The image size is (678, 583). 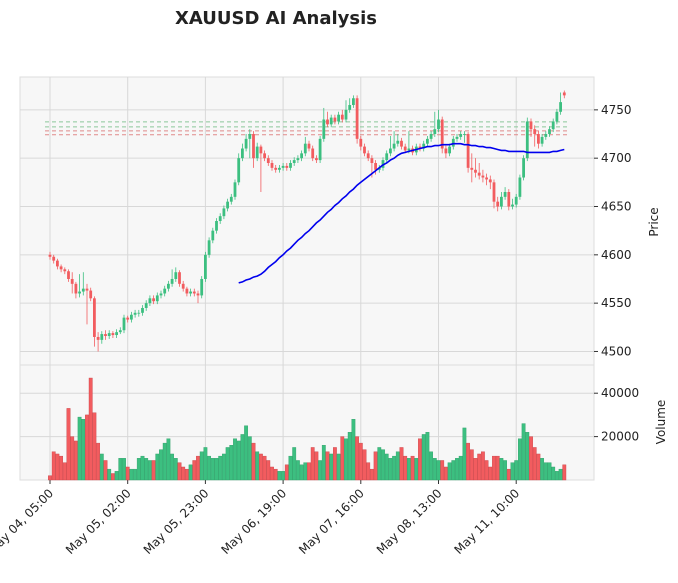 I want to click on x-tick-label: May 05, 23:00, so click(x=176, y=521).